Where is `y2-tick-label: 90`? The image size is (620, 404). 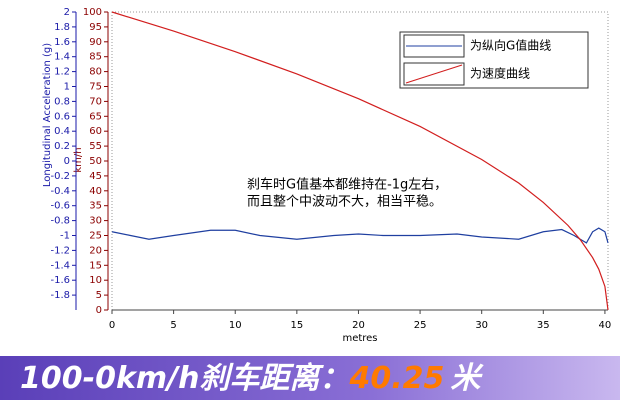
y2-tick-label: 90 is located at coordinates (95, 42).